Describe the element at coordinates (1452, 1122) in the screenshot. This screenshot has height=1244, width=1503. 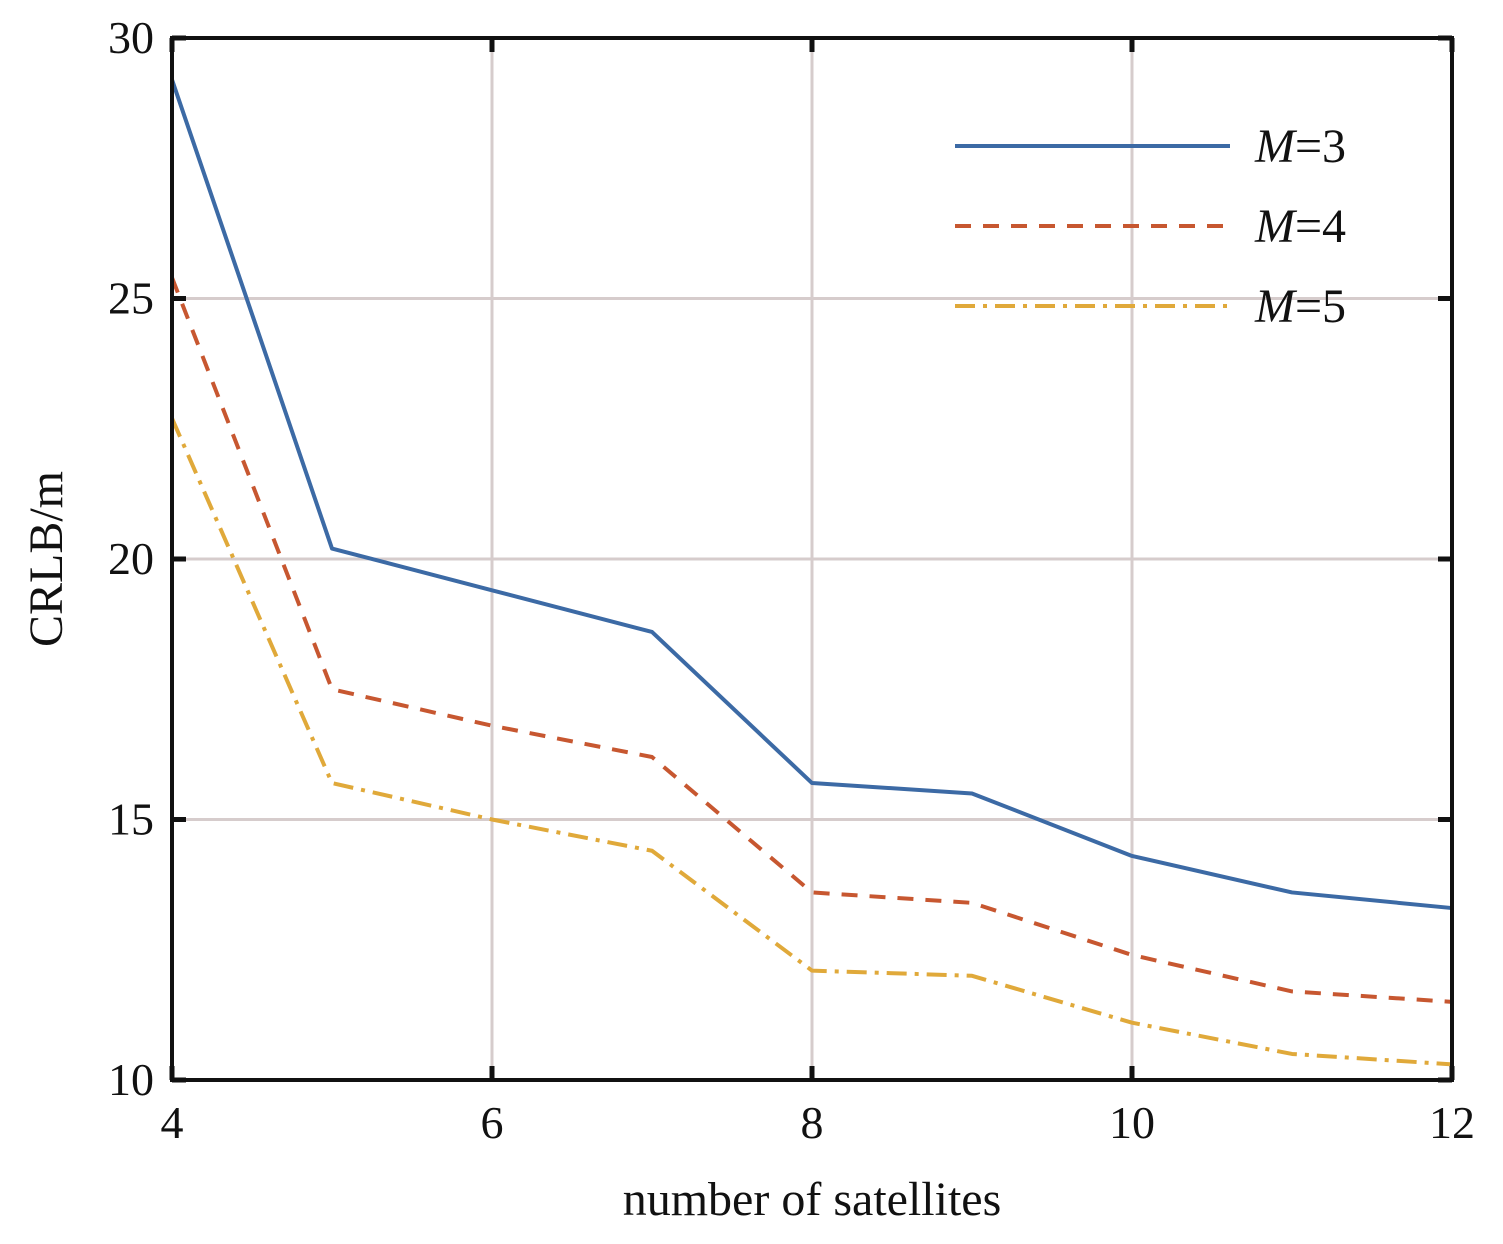
I see `x-tick-label: 12` at that location.